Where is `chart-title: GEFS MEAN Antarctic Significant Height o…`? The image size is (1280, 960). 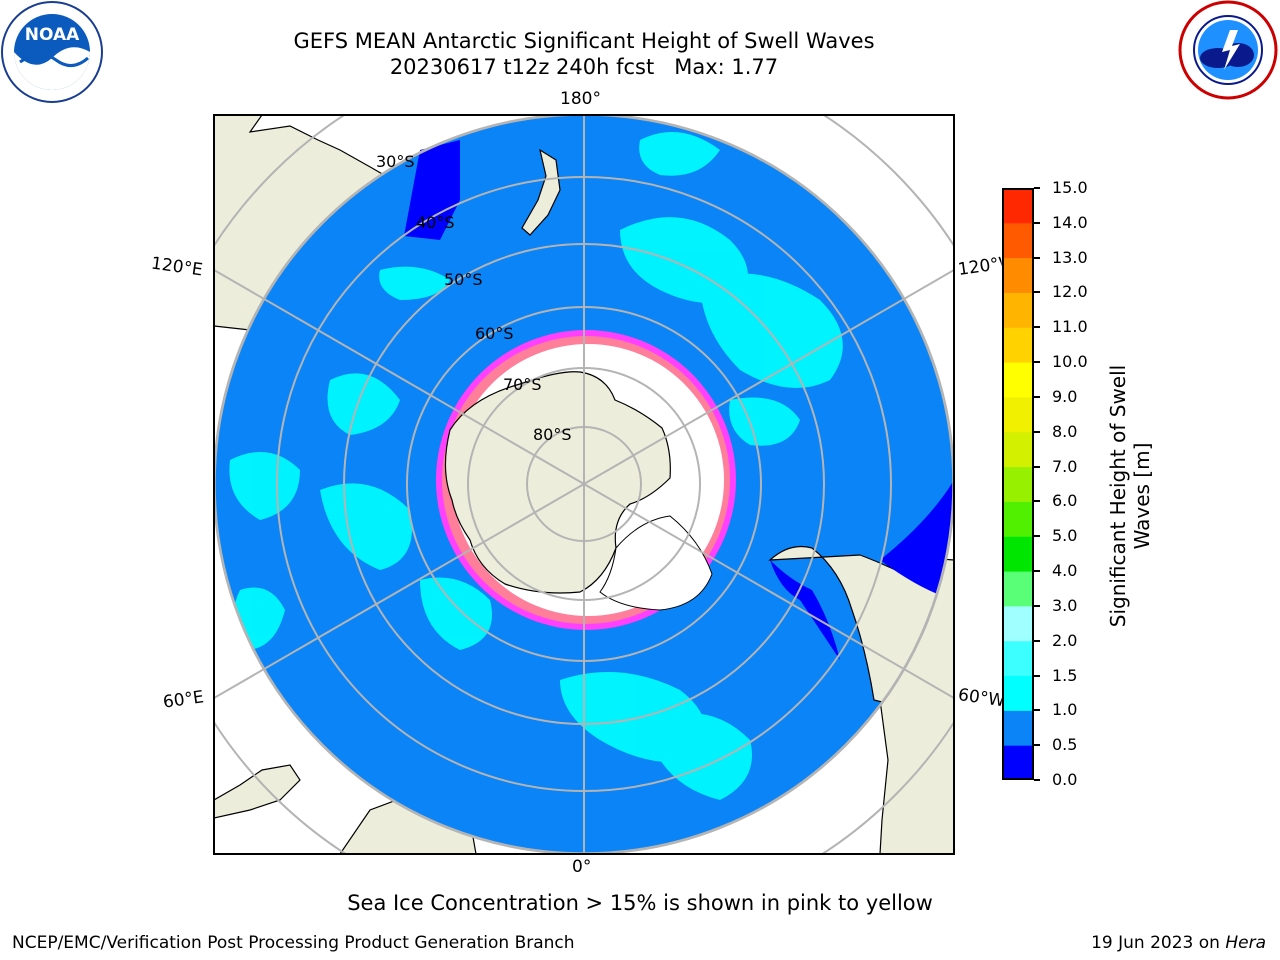
chart-title: GEFS MEAN Antarctic Significant Height o… is located at coordinates (584, 41).